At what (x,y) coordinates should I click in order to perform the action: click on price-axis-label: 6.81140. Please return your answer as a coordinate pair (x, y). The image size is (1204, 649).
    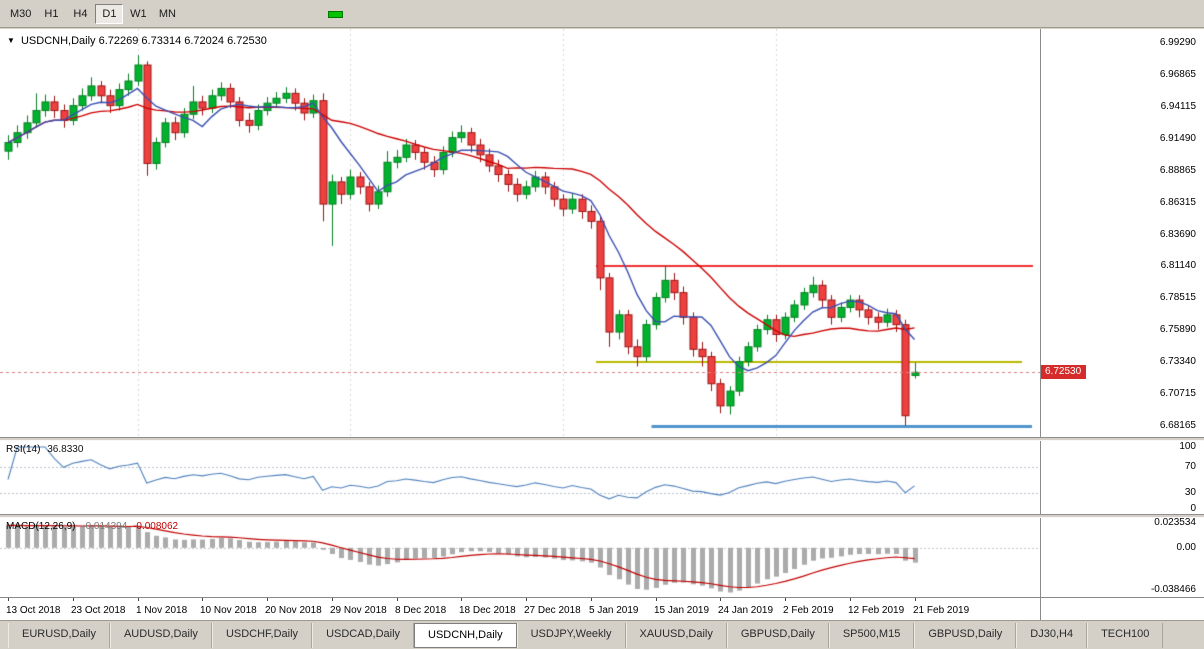
    Looking at the image, I should click on (1178, 266).